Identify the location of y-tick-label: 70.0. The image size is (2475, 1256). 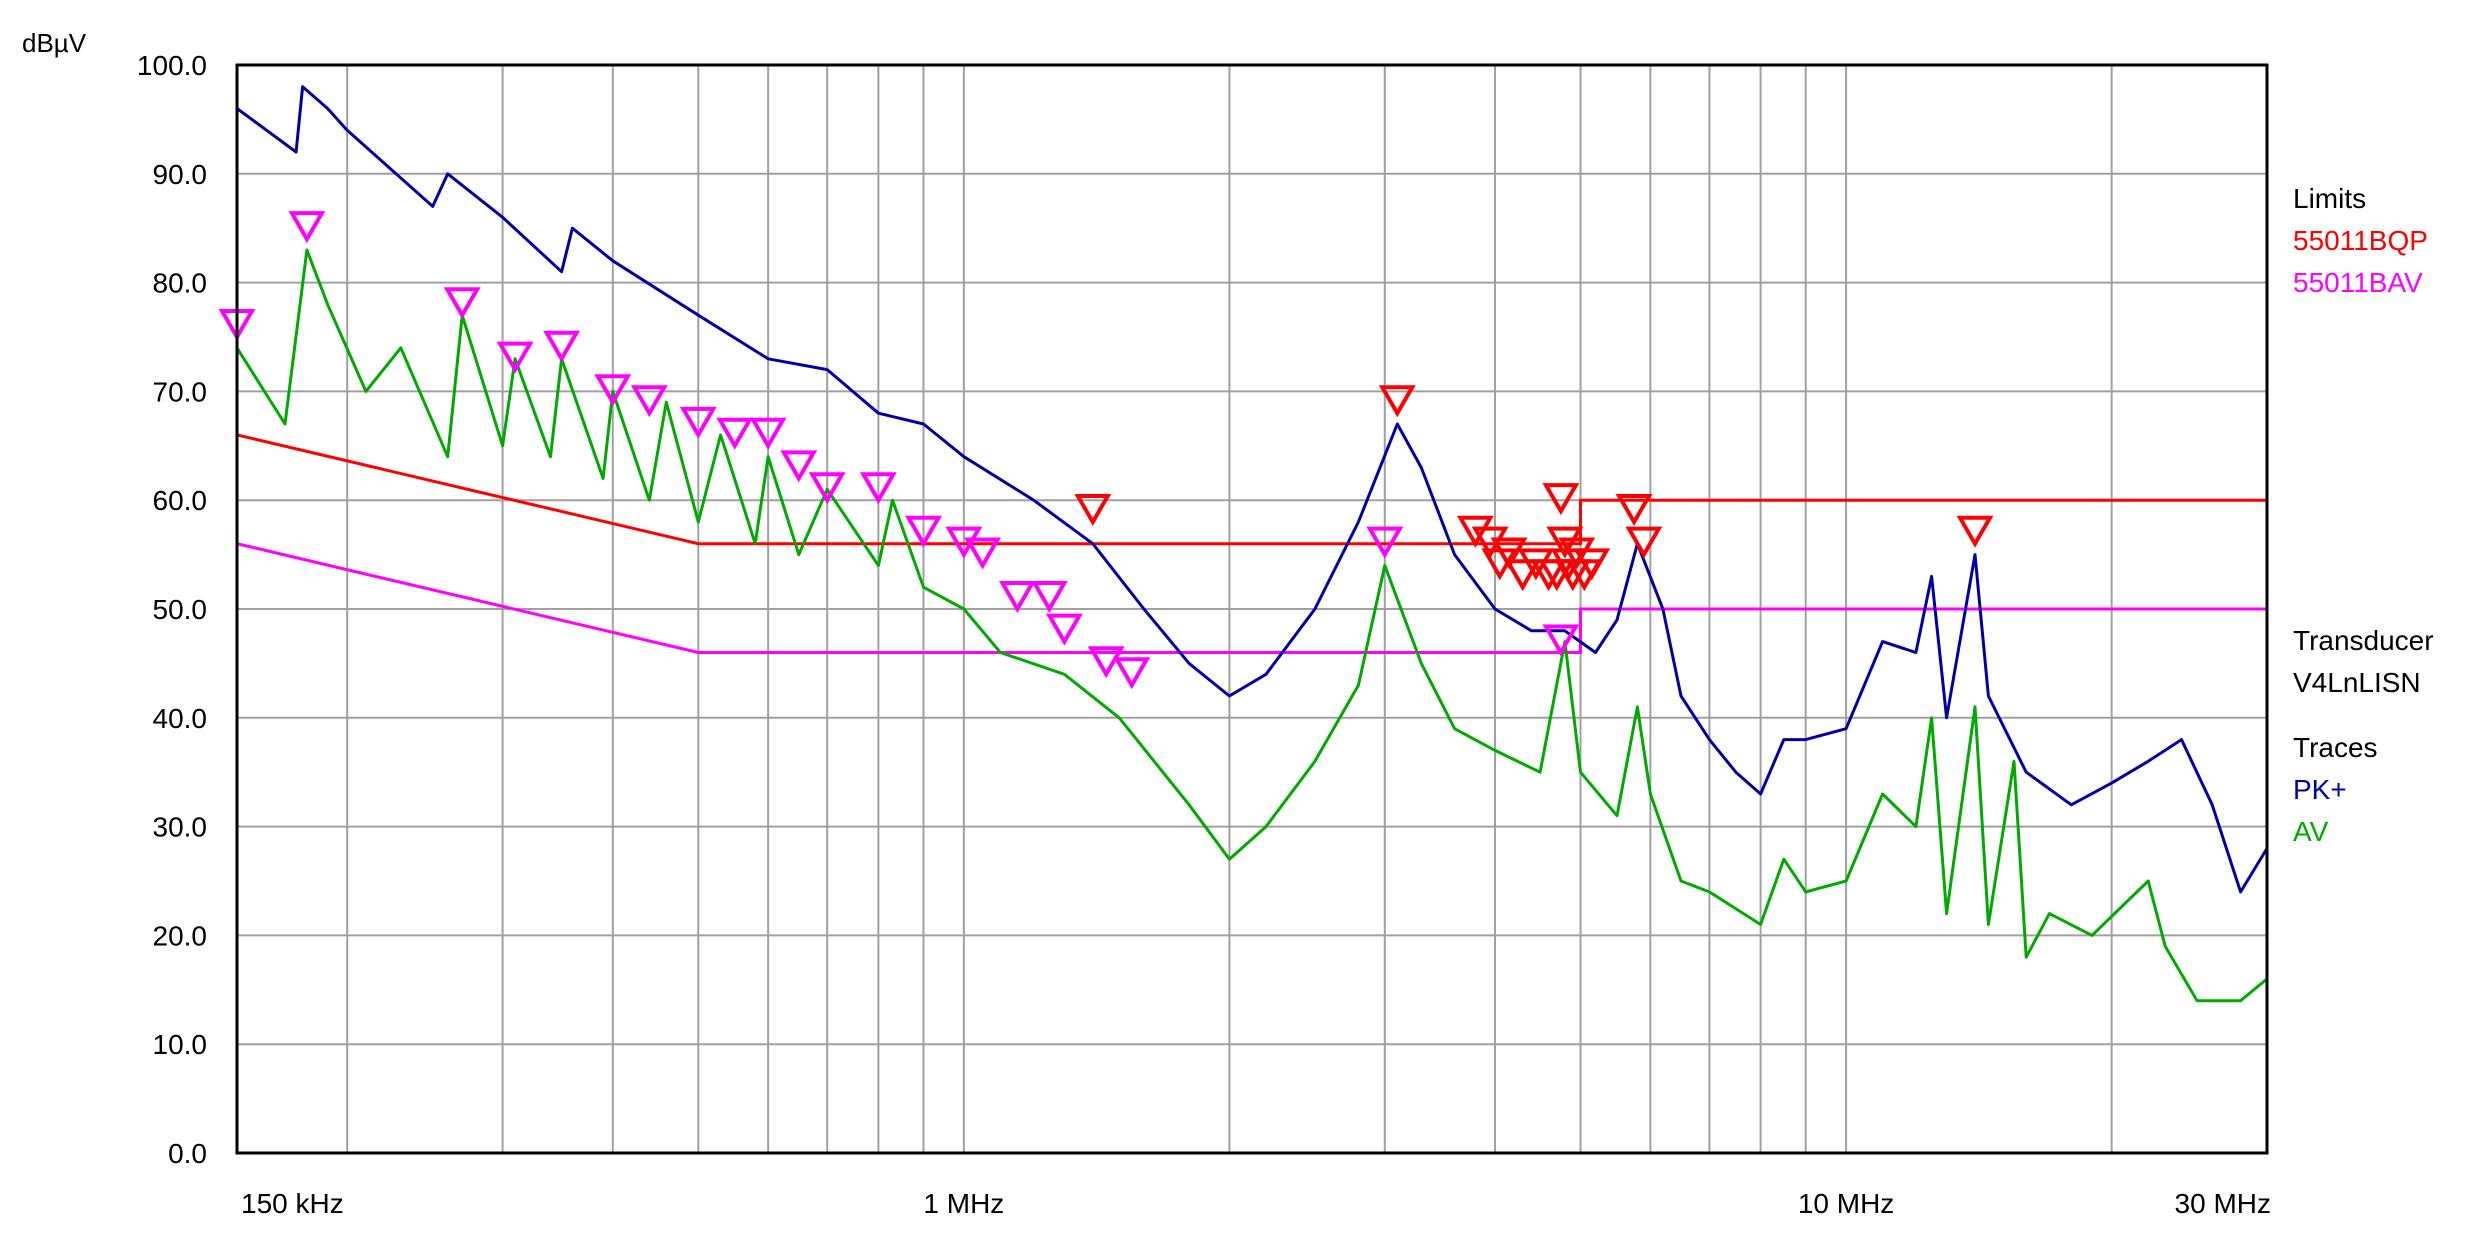
(180, 391).